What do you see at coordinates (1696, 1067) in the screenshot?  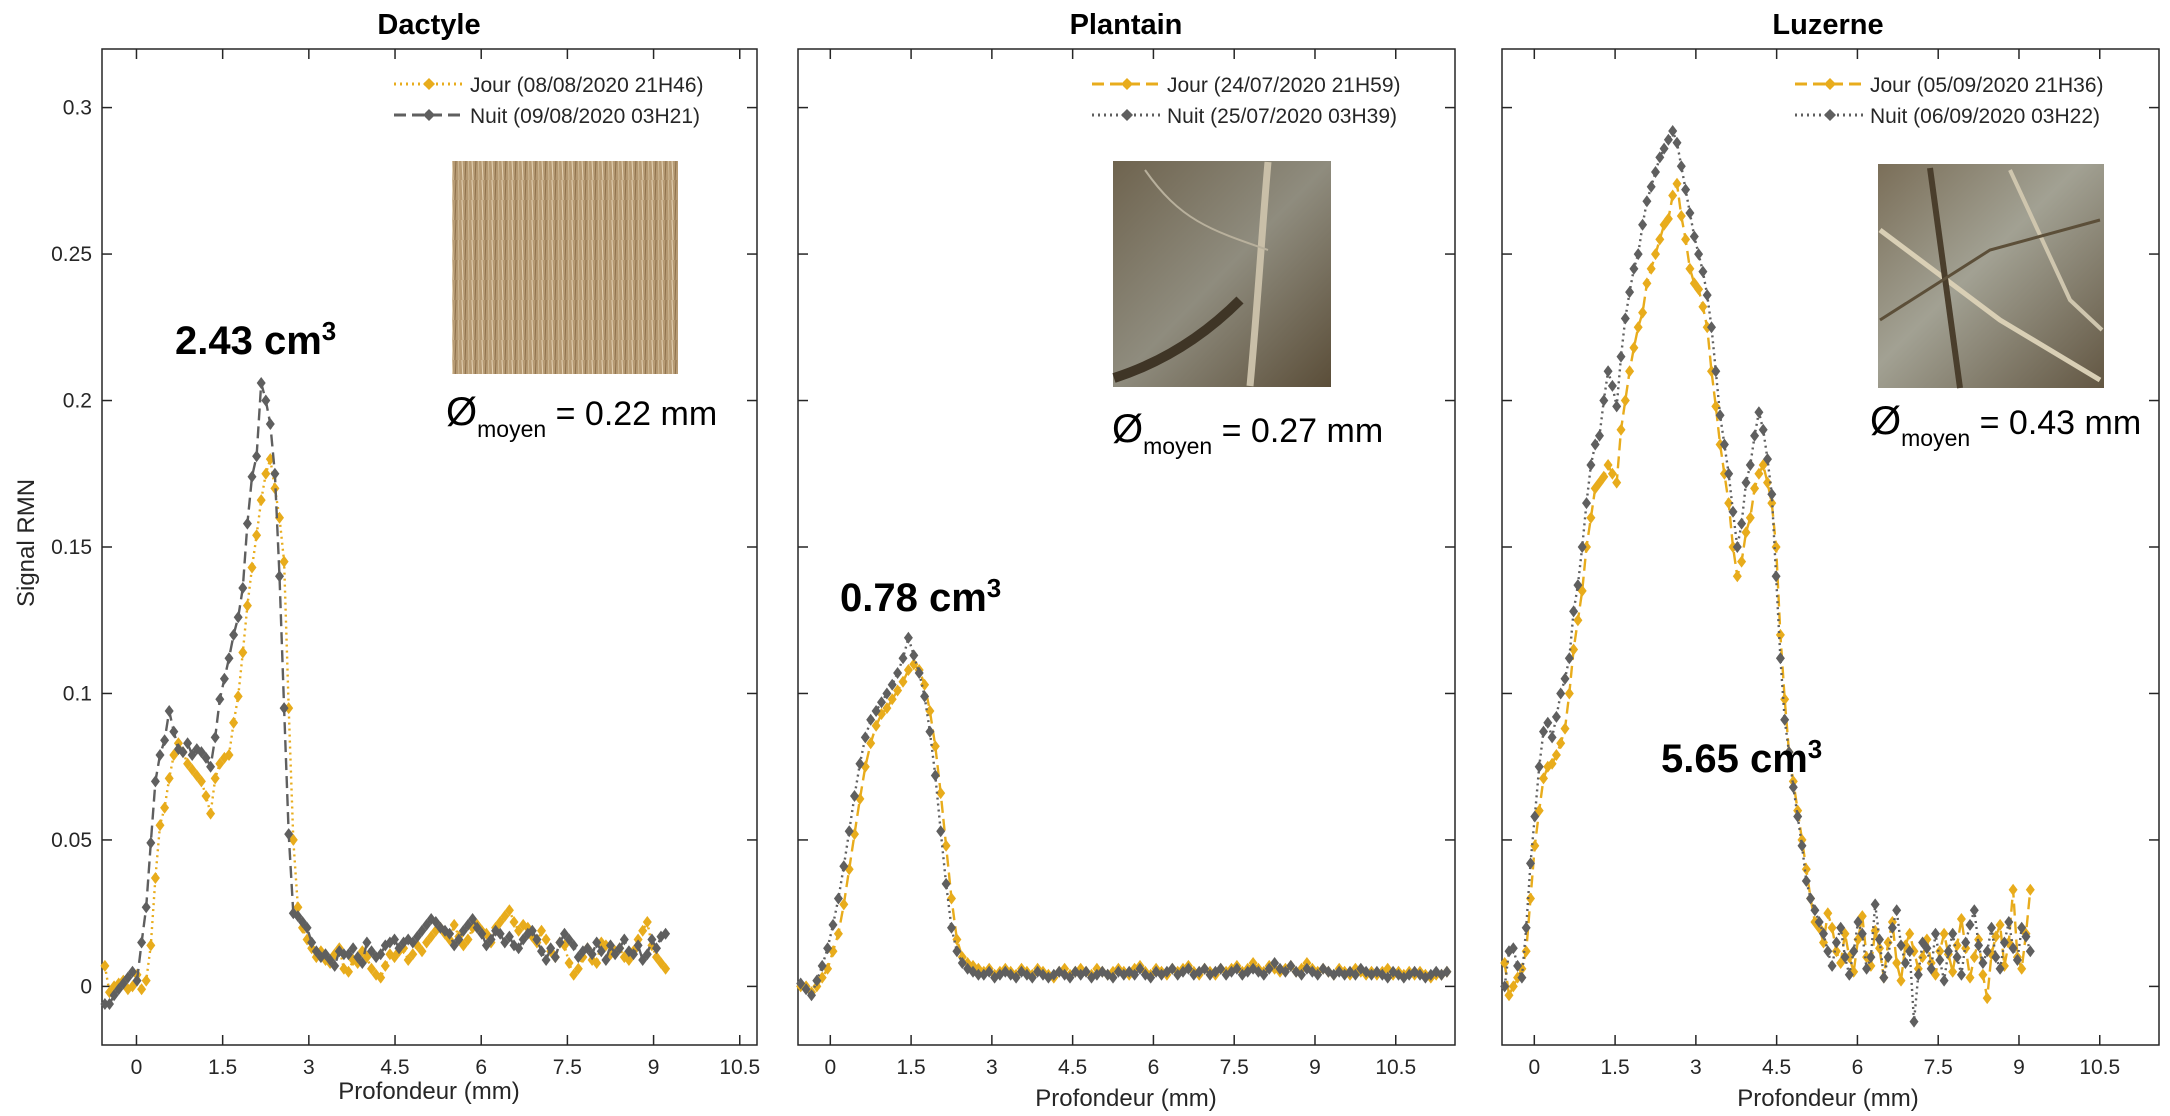 I see `x-tick-label: 3` at bounding box center [1696, 1067].